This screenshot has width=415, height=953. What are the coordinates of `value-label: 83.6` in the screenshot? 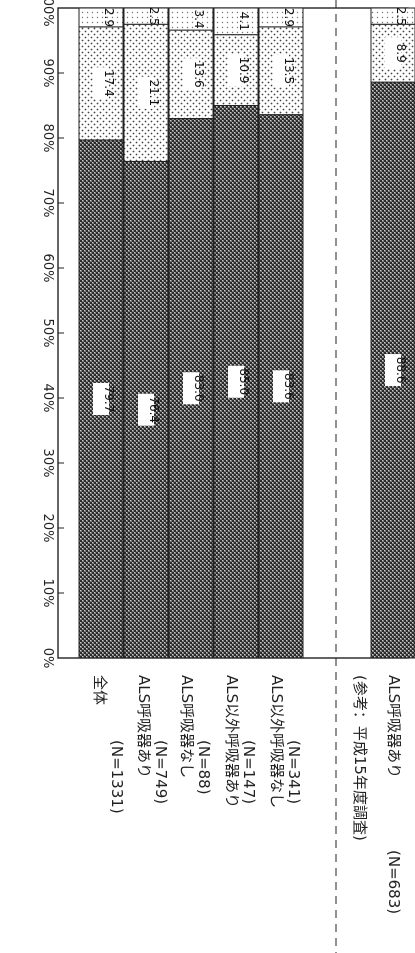 It's located at (289, 386).